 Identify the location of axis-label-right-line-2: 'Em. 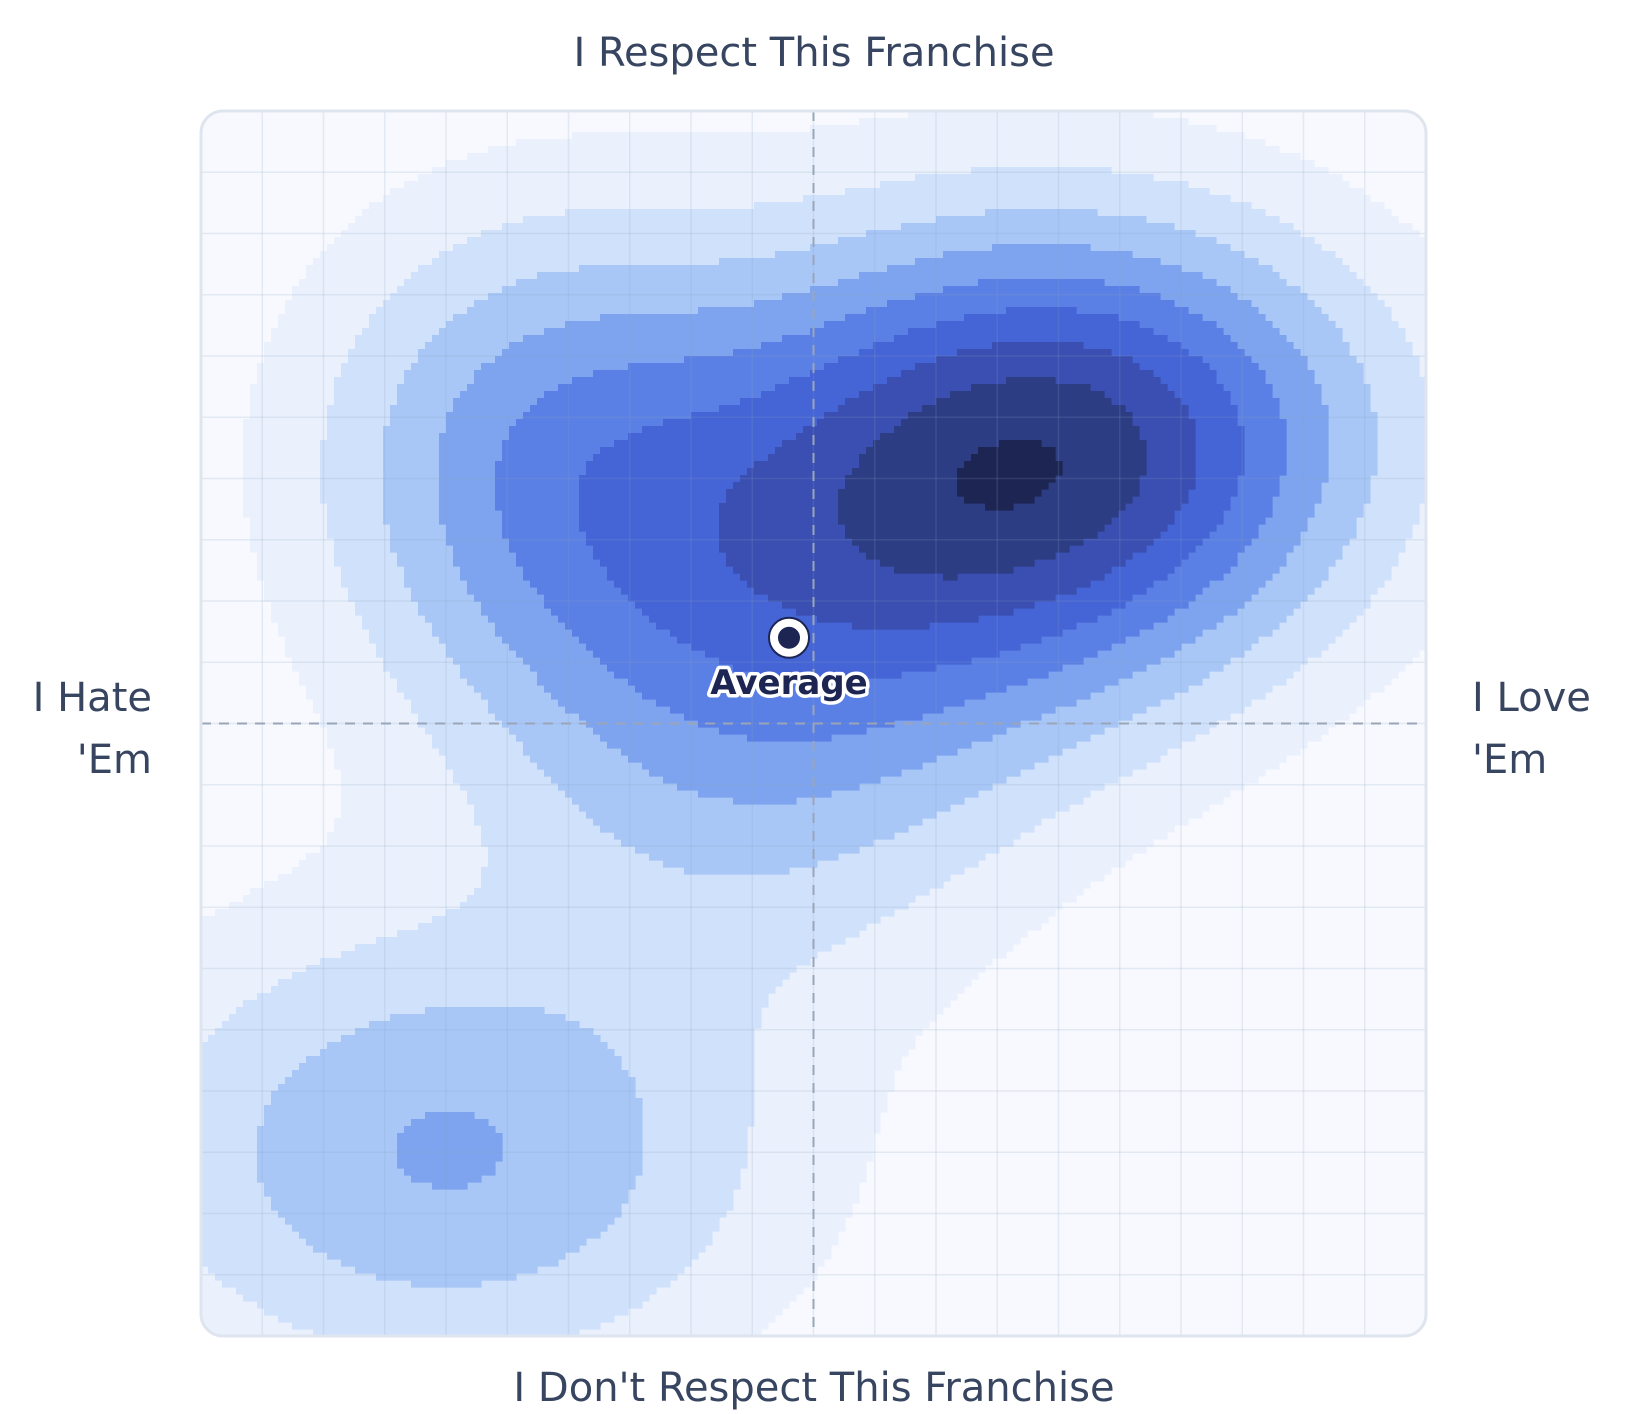
(1510, 760).